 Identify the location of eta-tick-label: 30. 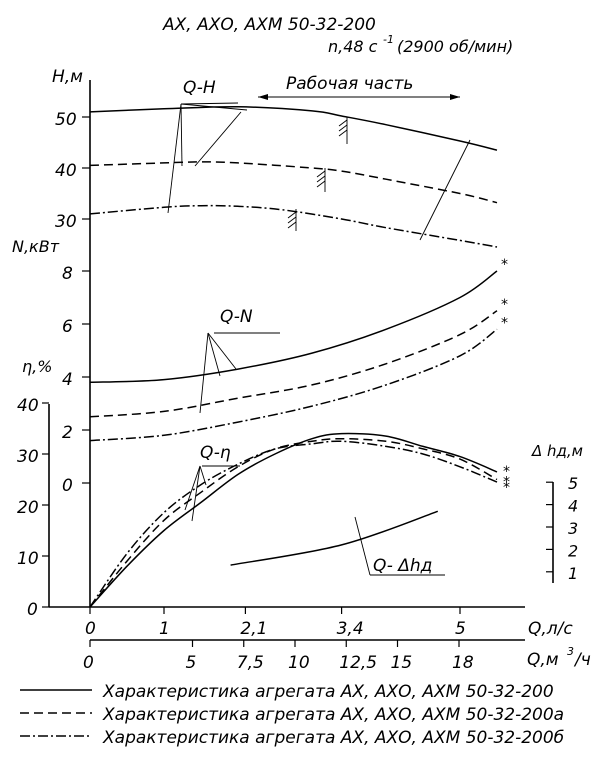
(28, 457).